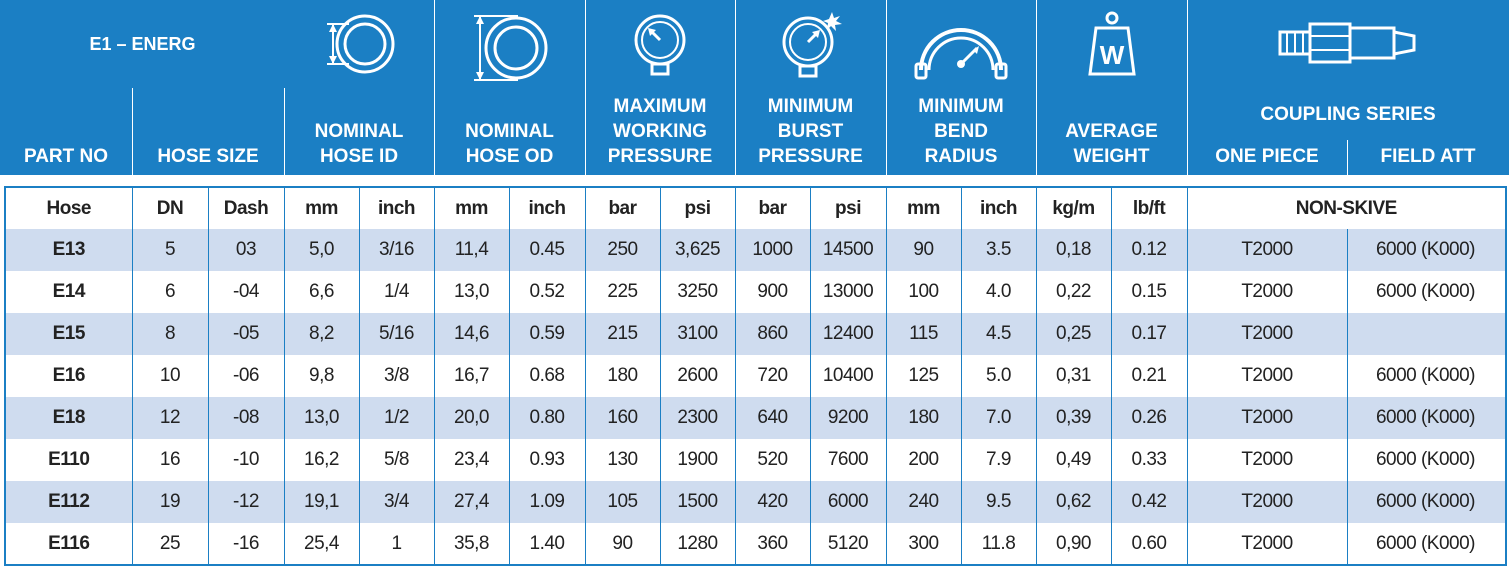 The height and width of the screenshot is (567, 1509). Describe the element at coordinates (772, 250) in the screenshot. I see `table-cell: 1000` at that location.